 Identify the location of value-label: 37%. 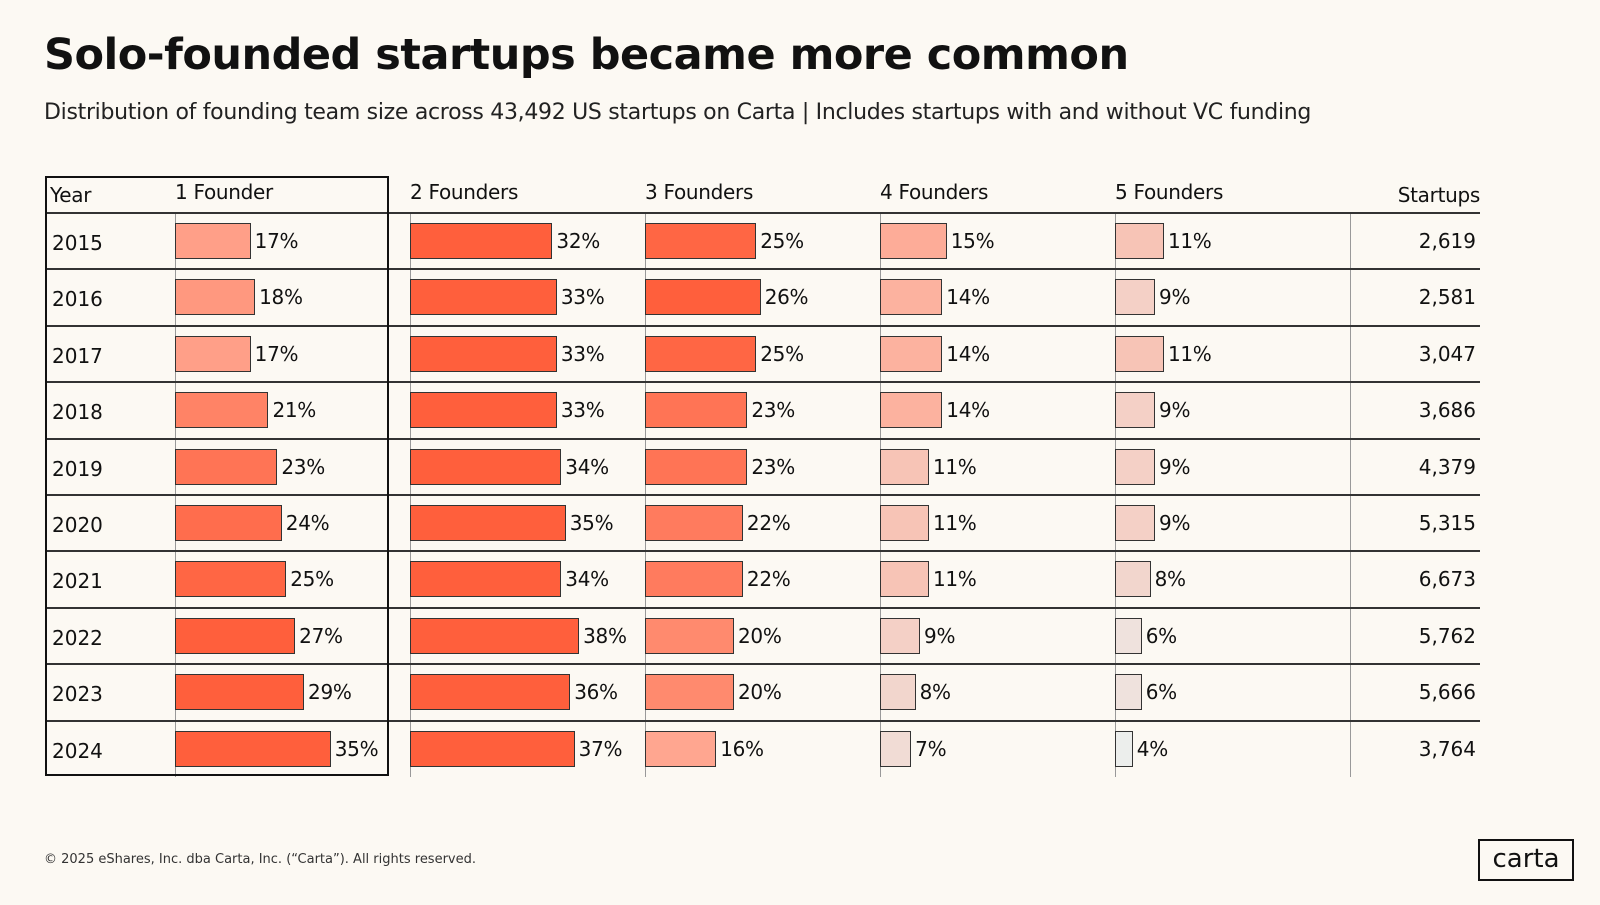
(600, 748).